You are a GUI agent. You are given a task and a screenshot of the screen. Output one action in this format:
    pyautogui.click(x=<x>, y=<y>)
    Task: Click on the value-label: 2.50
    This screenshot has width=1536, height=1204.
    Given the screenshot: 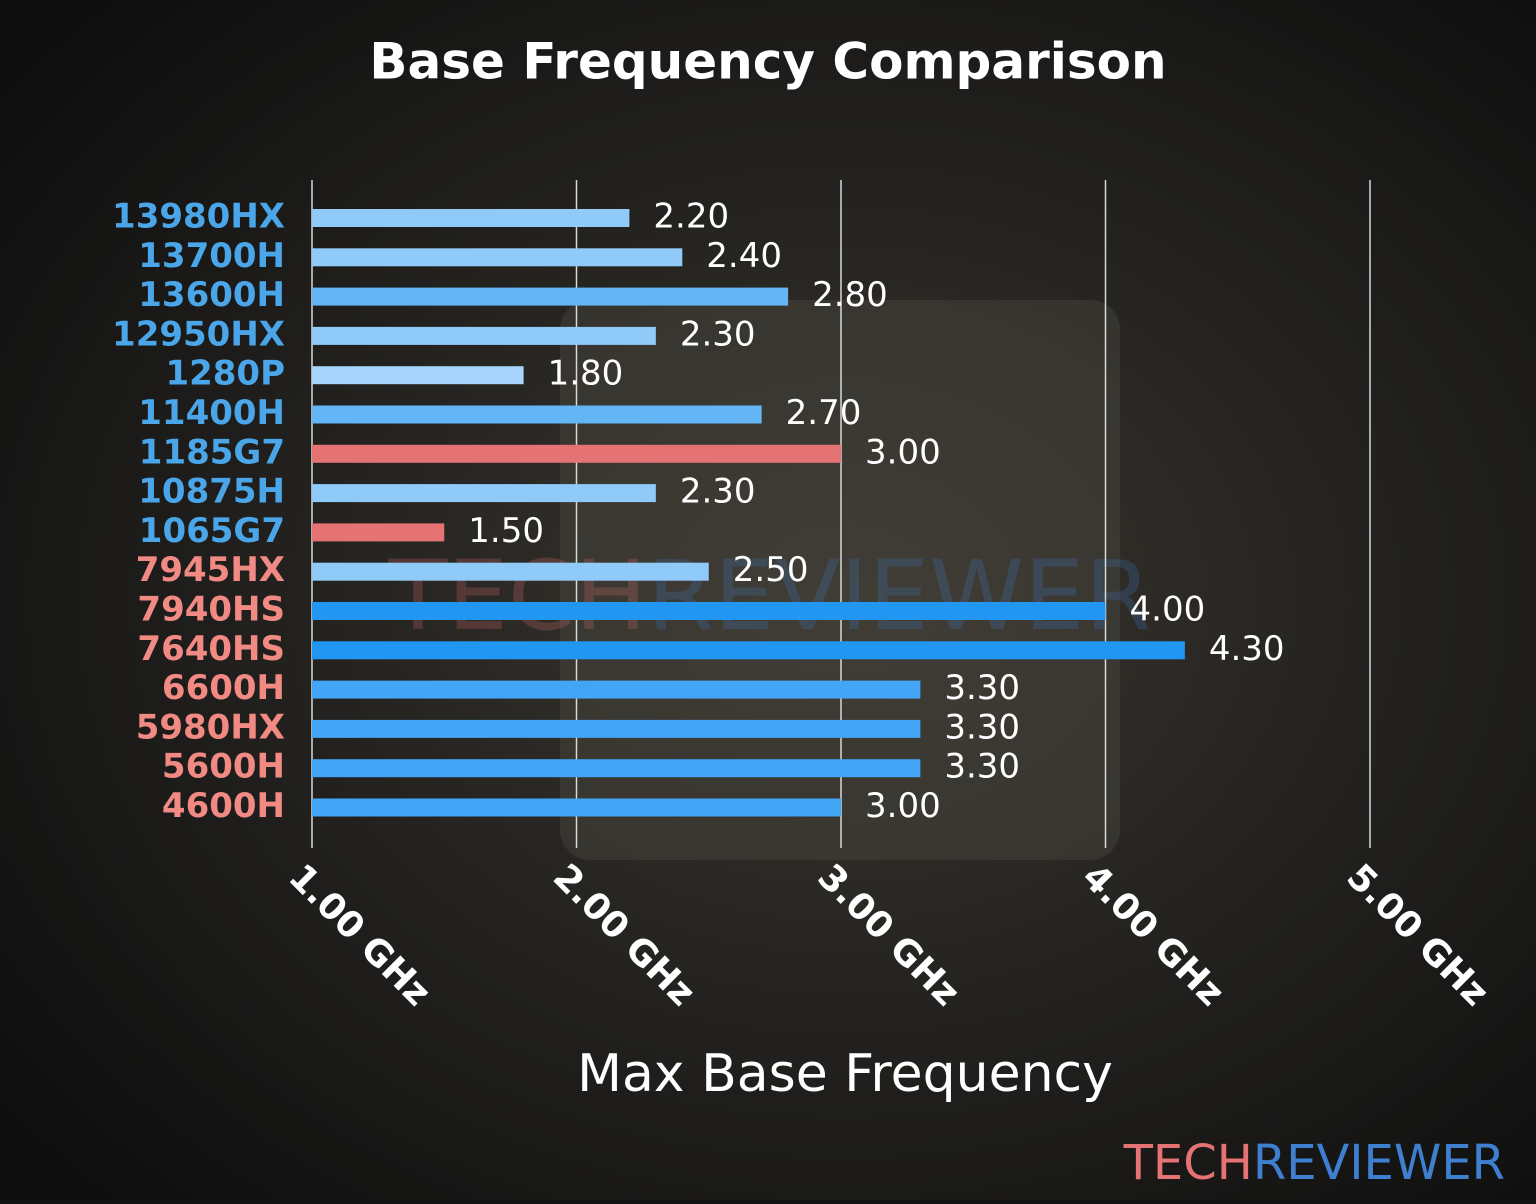 What is the action you would take?
    pyautogui.click(x=771, y=570)
    